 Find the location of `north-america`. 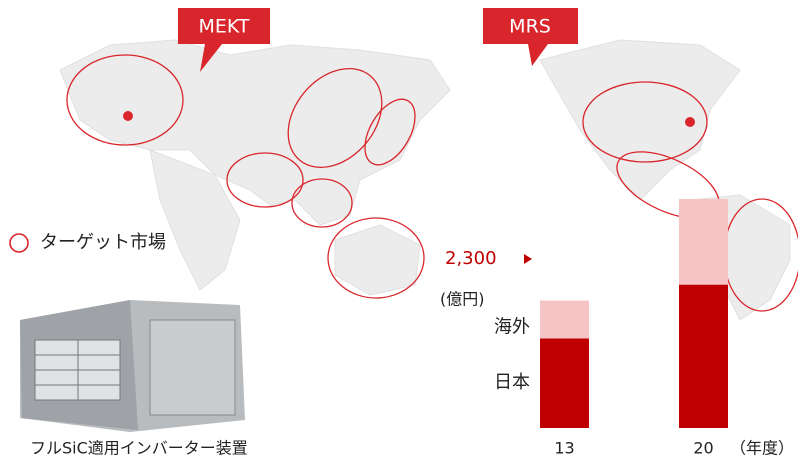

north-america is located at coordinates (640, 120).